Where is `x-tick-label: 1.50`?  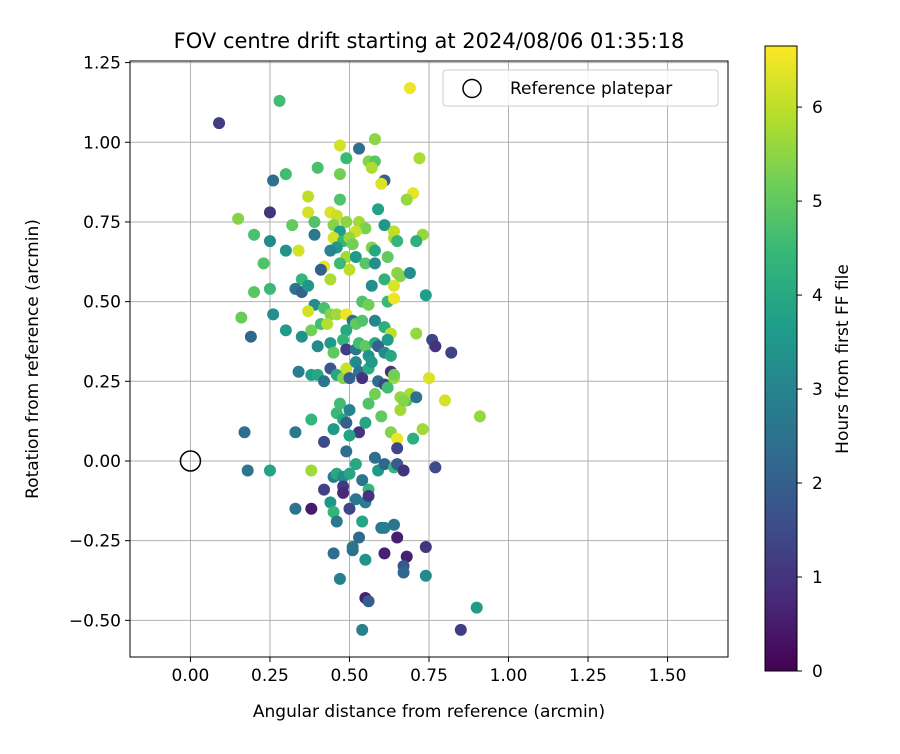
x-tick-label: 1.50 is located at coordinates (668, 676).